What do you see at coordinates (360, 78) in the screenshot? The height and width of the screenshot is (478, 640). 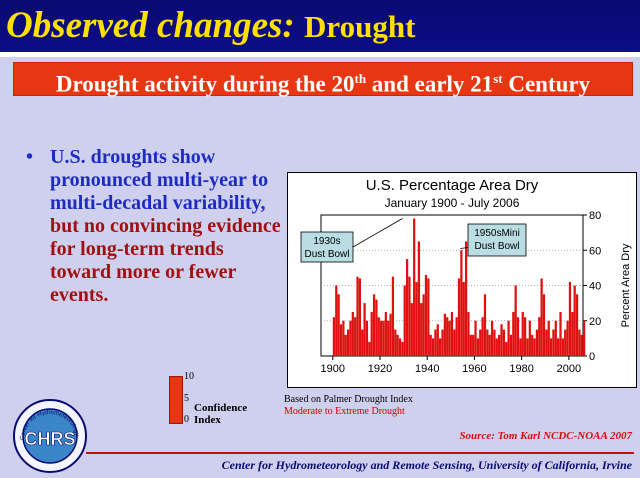 I see `banner-sup-a: th` at bounding box center [360, 78].